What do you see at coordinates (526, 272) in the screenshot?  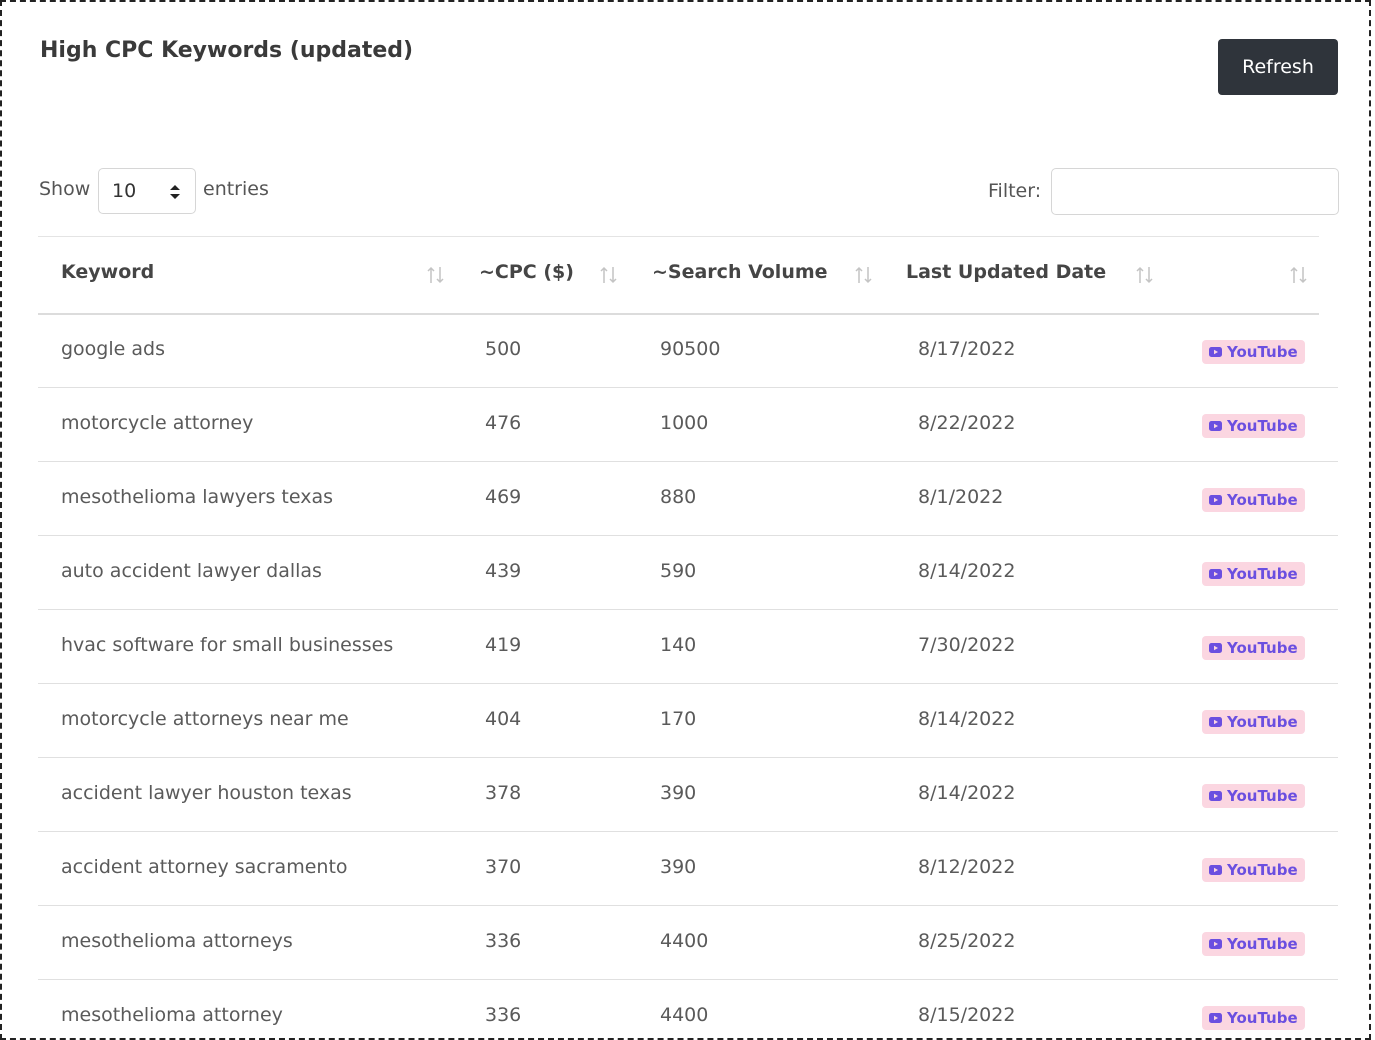 I see `column-header: ~CPC ($)` at bounding box center [526, 272].